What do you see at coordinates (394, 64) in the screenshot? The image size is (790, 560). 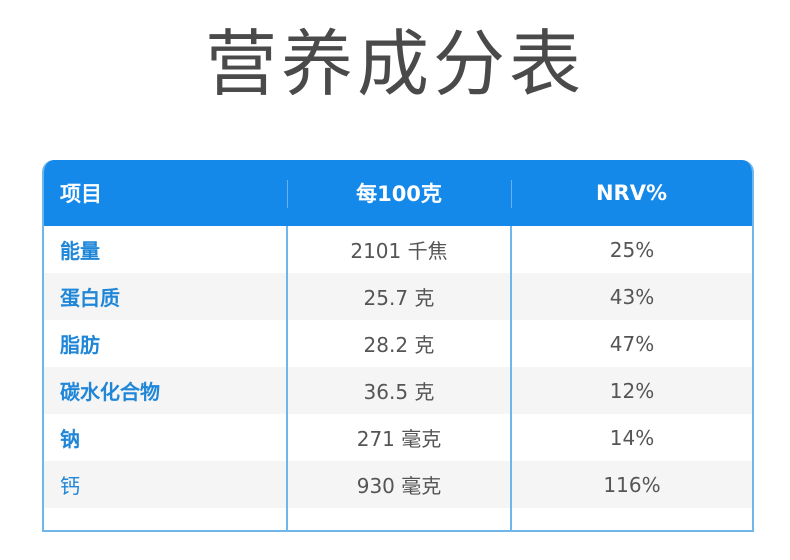 I see `page-title: 营养成分表` at bounding box center [394, 64].